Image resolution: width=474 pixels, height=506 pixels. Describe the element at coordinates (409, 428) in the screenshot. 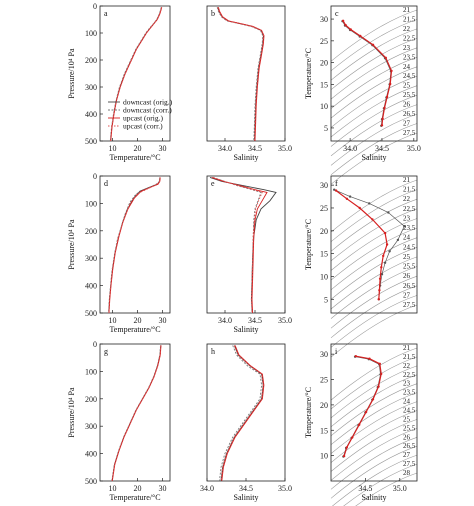

I see `density-label: 25.5` at that location.